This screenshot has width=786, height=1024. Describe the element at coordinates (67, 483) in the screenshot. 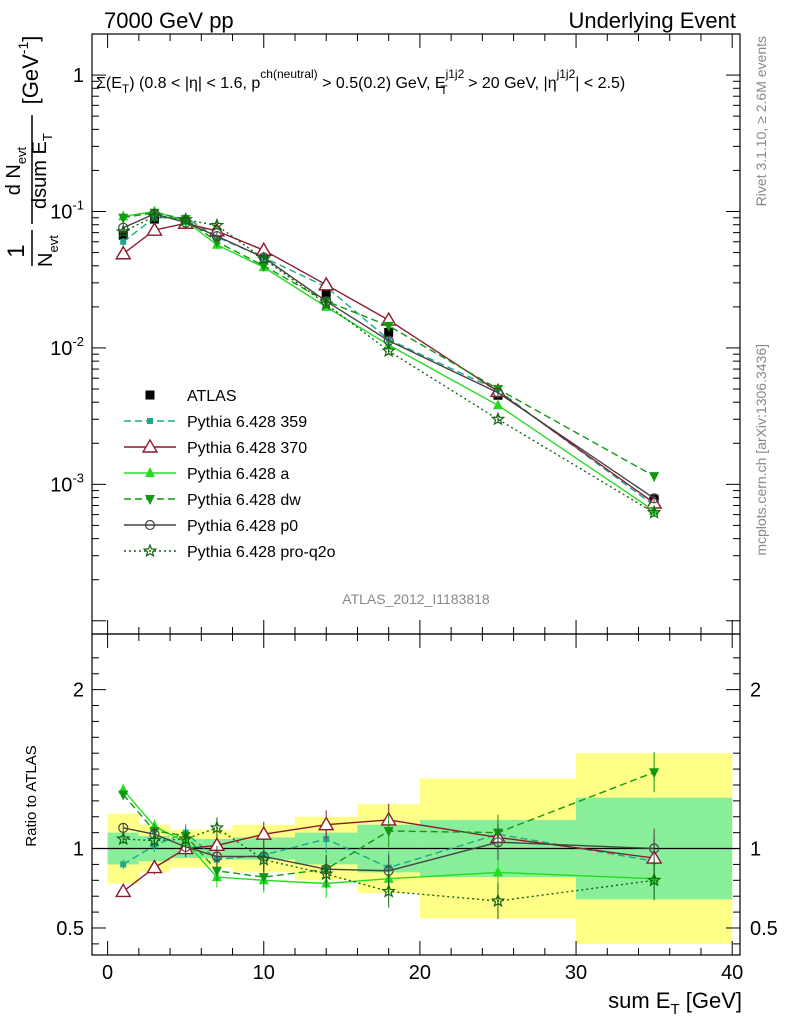

I see `main-y-tick-label: 10⁻³` at that location.